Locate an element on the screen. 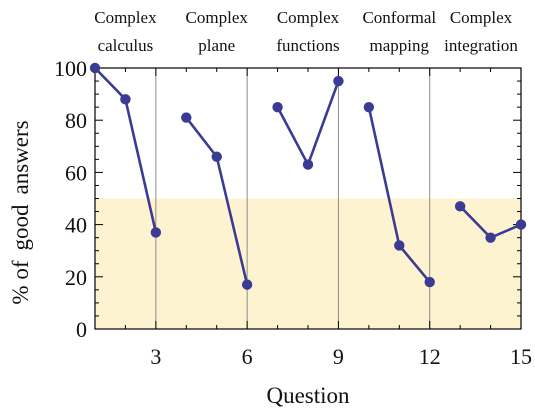 This screenshot has width=535, height=410. section-title-line2: integration is located at coordinates (481, 45).